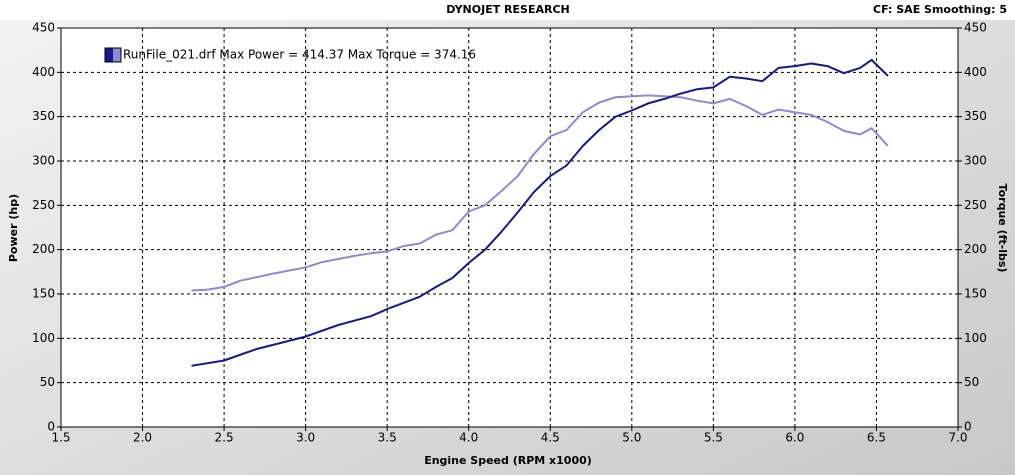 The width and height of the screenshot is (1015, 475). Describe the element at coordinates (975, 161) in the screenshot. I see `y2-tick-label: 300` at that location.